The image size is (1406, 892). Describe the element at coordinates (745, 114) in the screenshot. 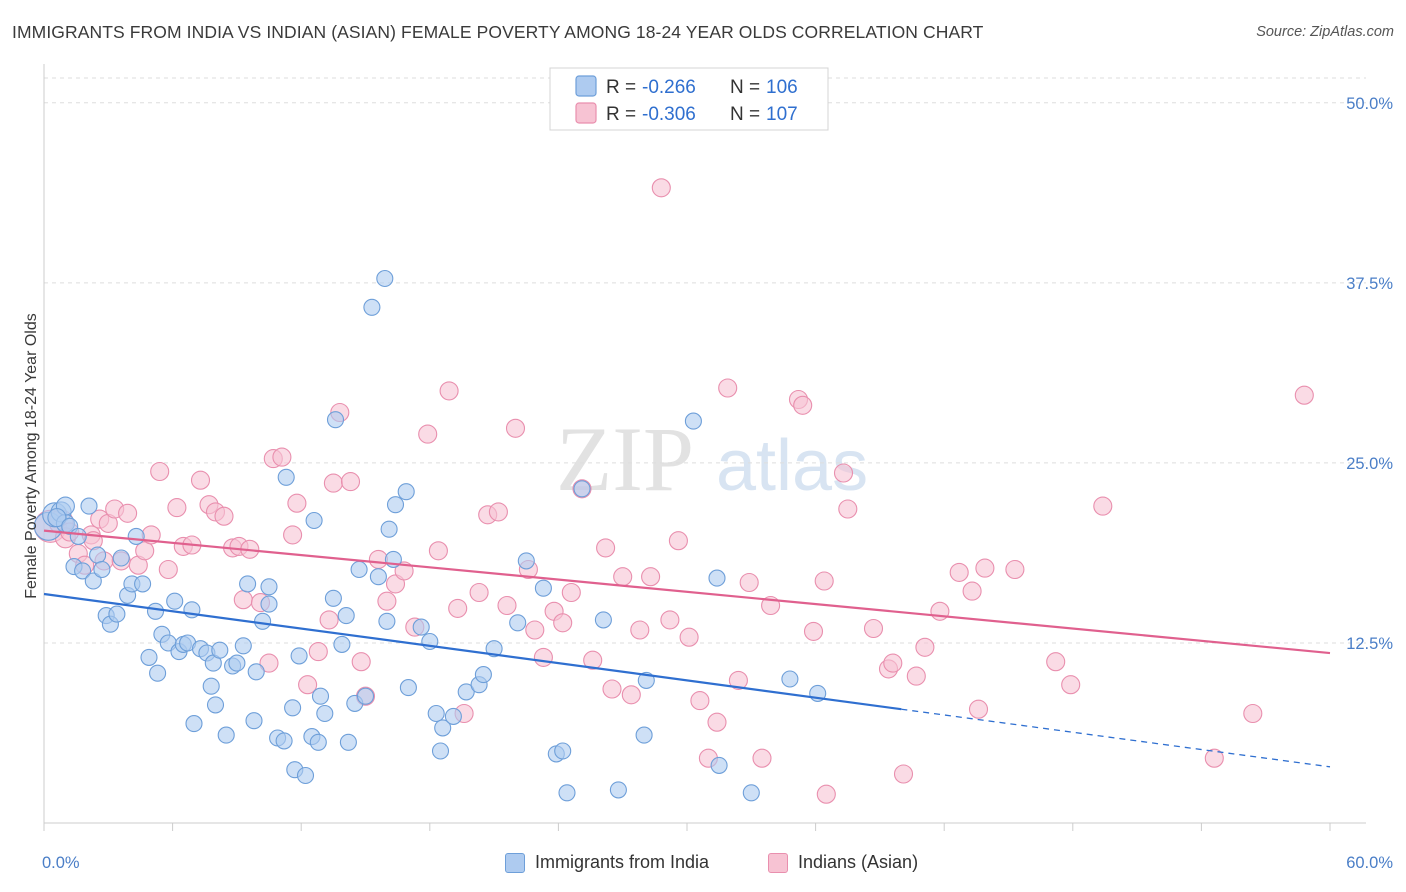

I see `legend-n-label-pink: N =` at that location.